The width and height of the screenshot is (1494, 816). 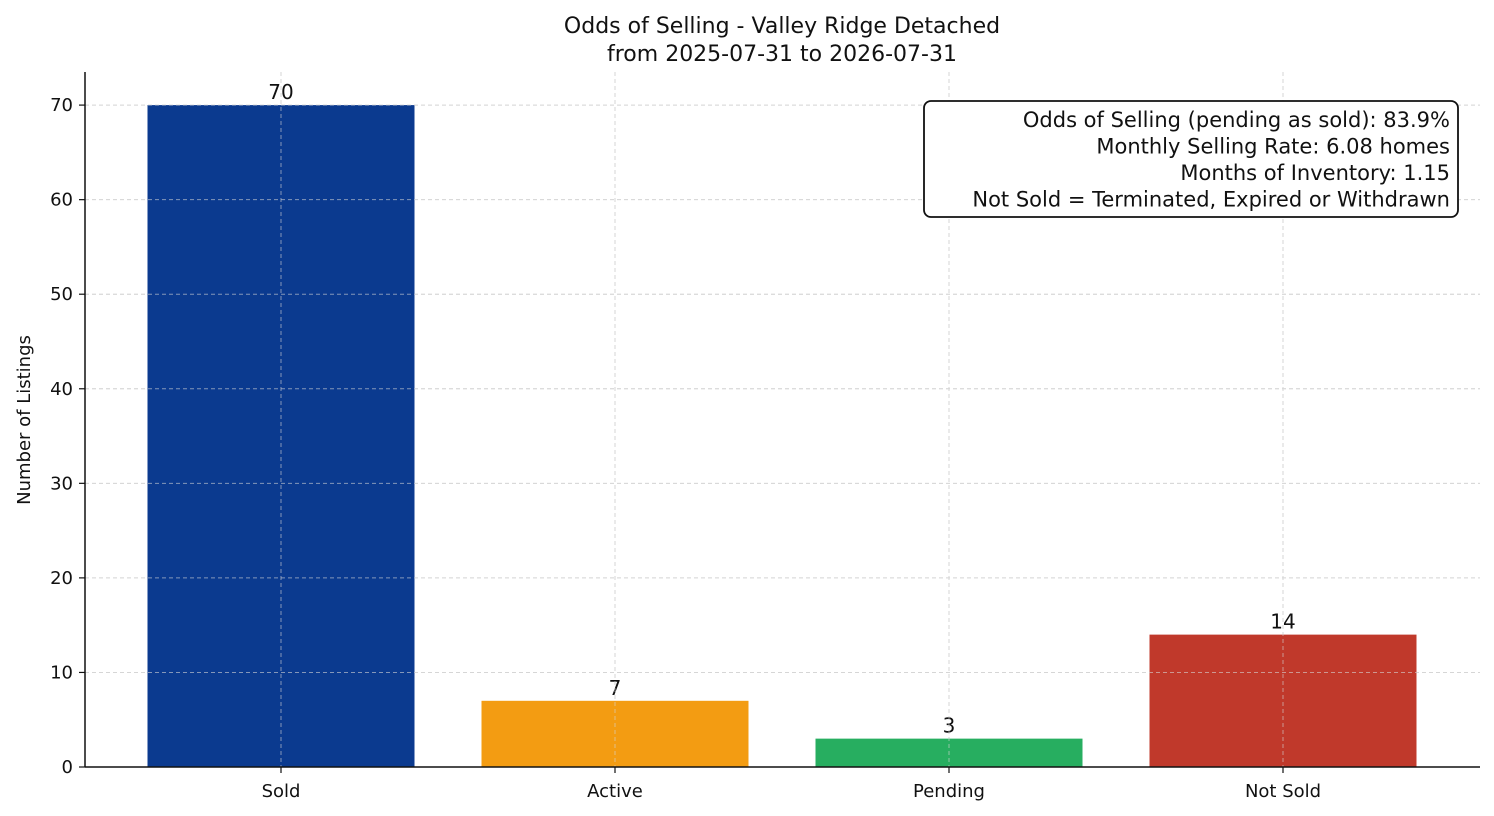 What do you see at coordinates (949, 791) in the screenshot?
I see `x-tick-label: Pending` at bounding box center [949, 791].